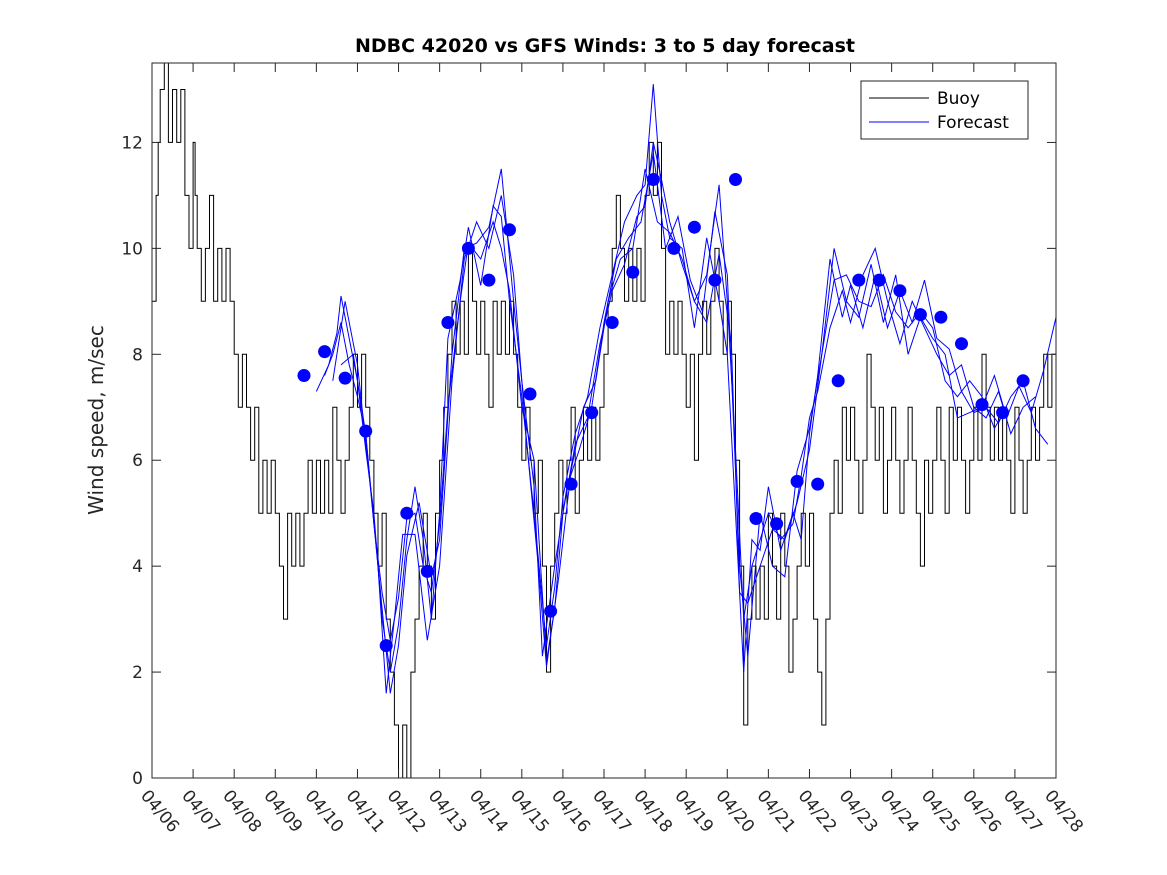  Describe the element at coordinates (137, 355) in the screenshot. I see `y-tick-label: 8` at that location.